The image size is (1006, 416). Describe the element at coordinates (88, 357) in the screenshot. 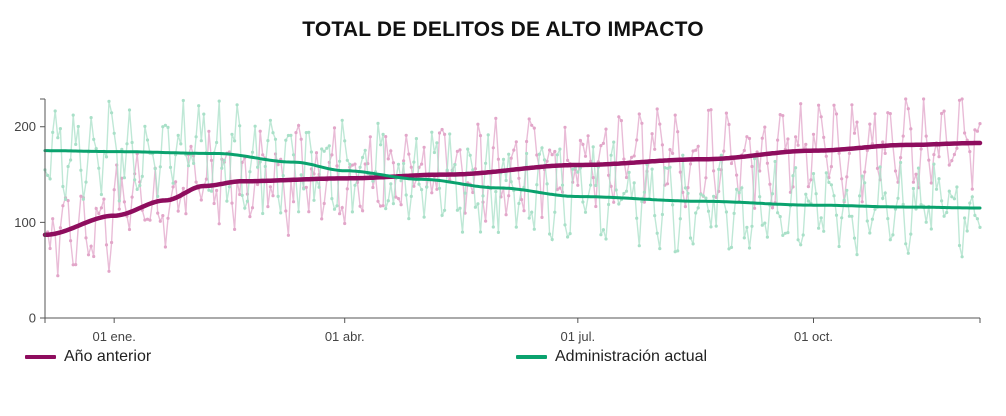

I see `legend-item-ano-anterior: Año anterior` at that location.